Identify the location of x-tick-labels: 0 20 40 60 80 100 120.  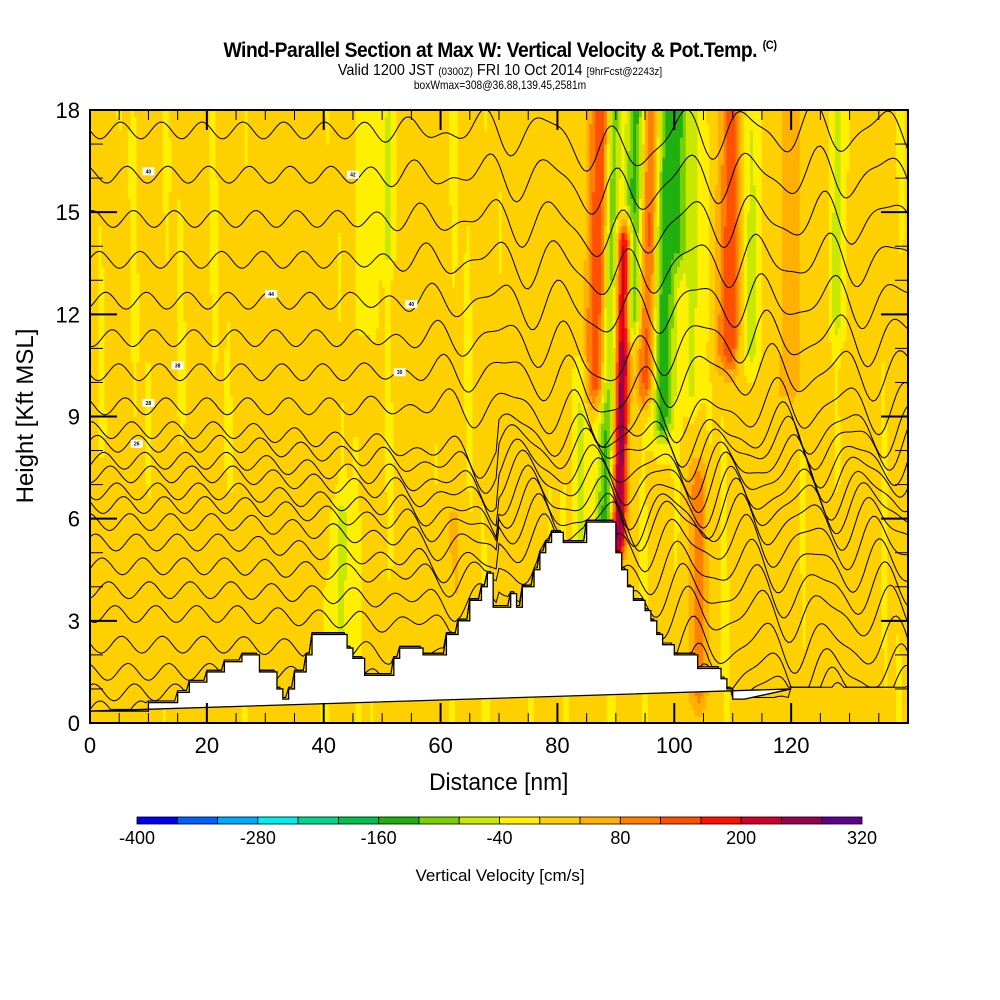
(447, 745).